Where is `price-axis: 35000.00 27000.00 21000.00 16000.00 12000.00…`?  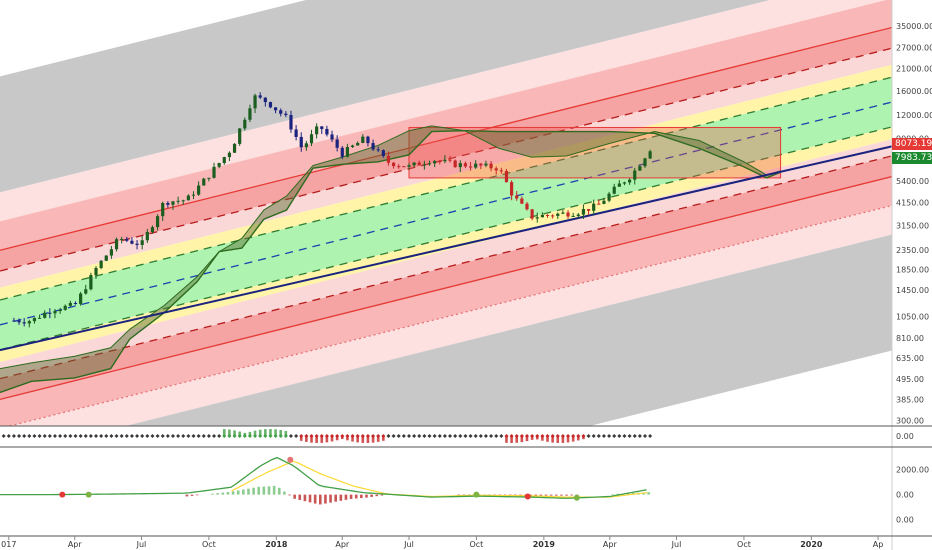
price-axis: 35000.00 27000.00 21000.00 16000.00 12000.00… is located at coordinates (911, 275).